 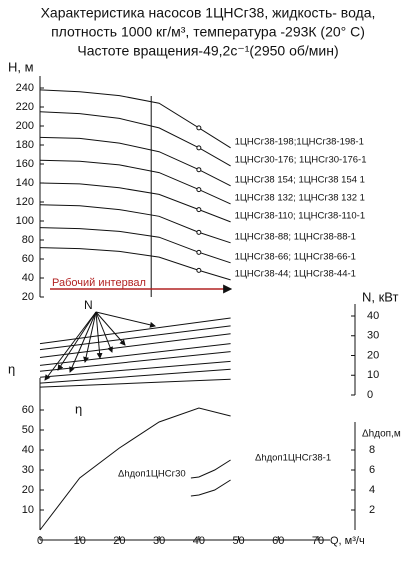 What do you see at coordinates (25, 202) in the screenshot?
I see `y-tick-label: 120` at bounding box center [25, 202].